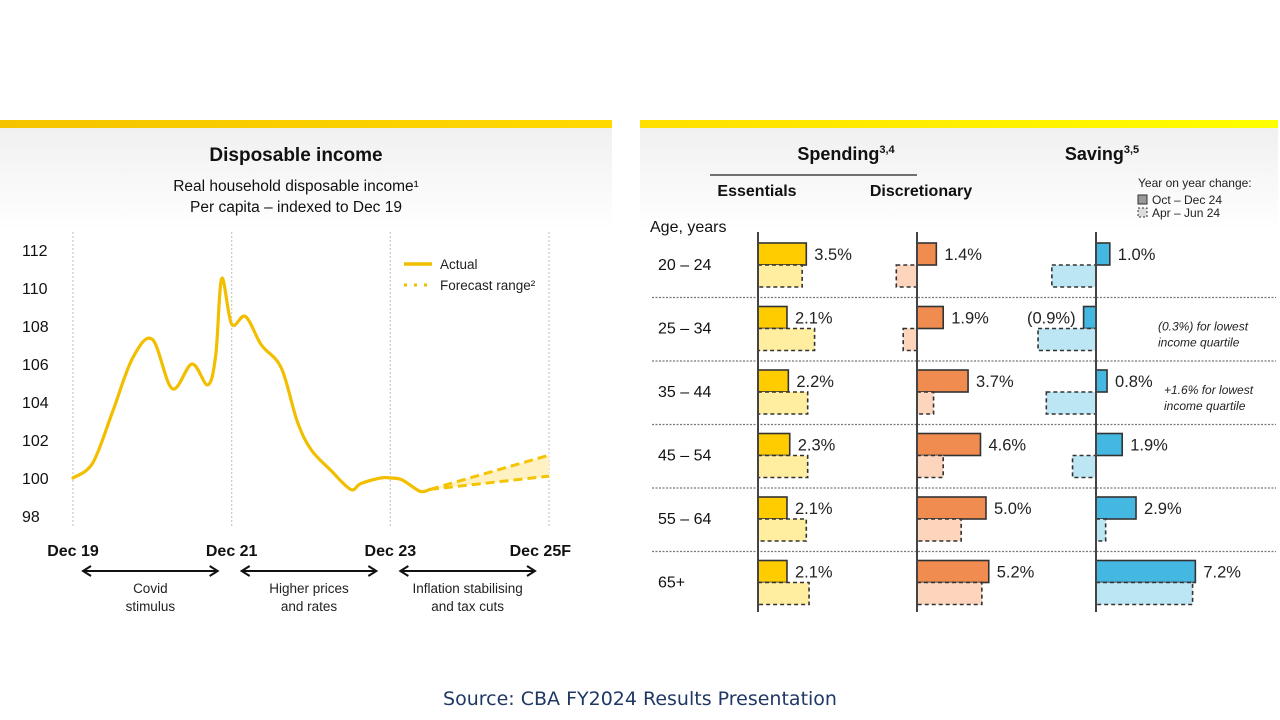 This screenshot has height=720, width=1280. Describe the element at coordinates (1195, 183) in the screenshot. I see `legend-title: Year on year change:` at that location.